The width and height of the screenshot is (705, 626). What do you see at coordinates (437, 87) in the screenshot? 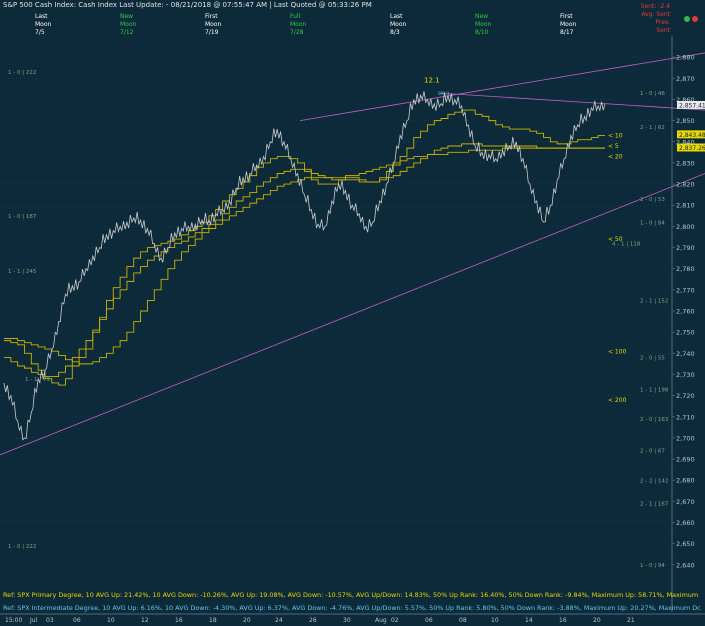
I see `annotations: 12.1 SPX:1` at bounding box center [437, 87].